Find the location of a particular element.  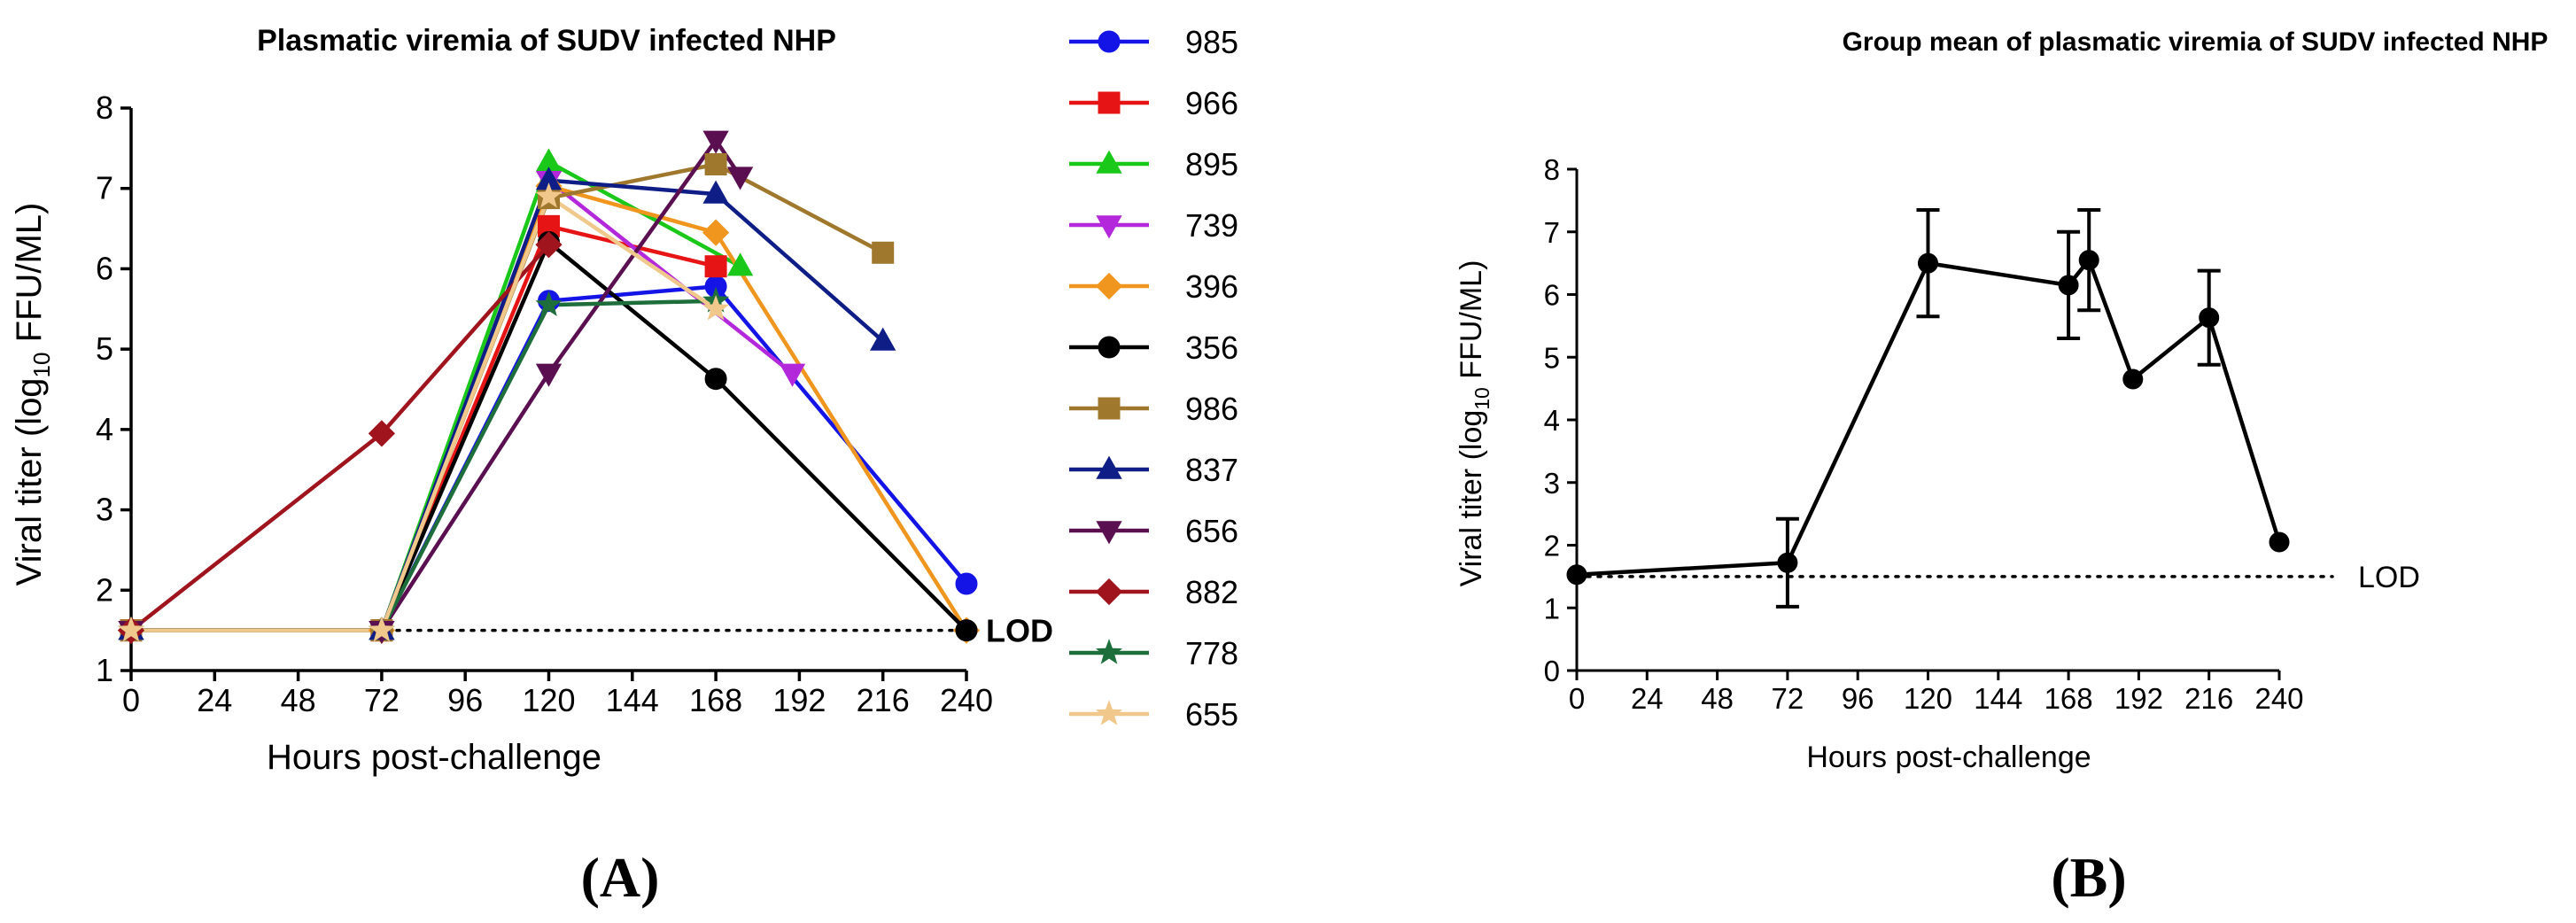

legend-label: 739 is located at coordinates (1211, 226).